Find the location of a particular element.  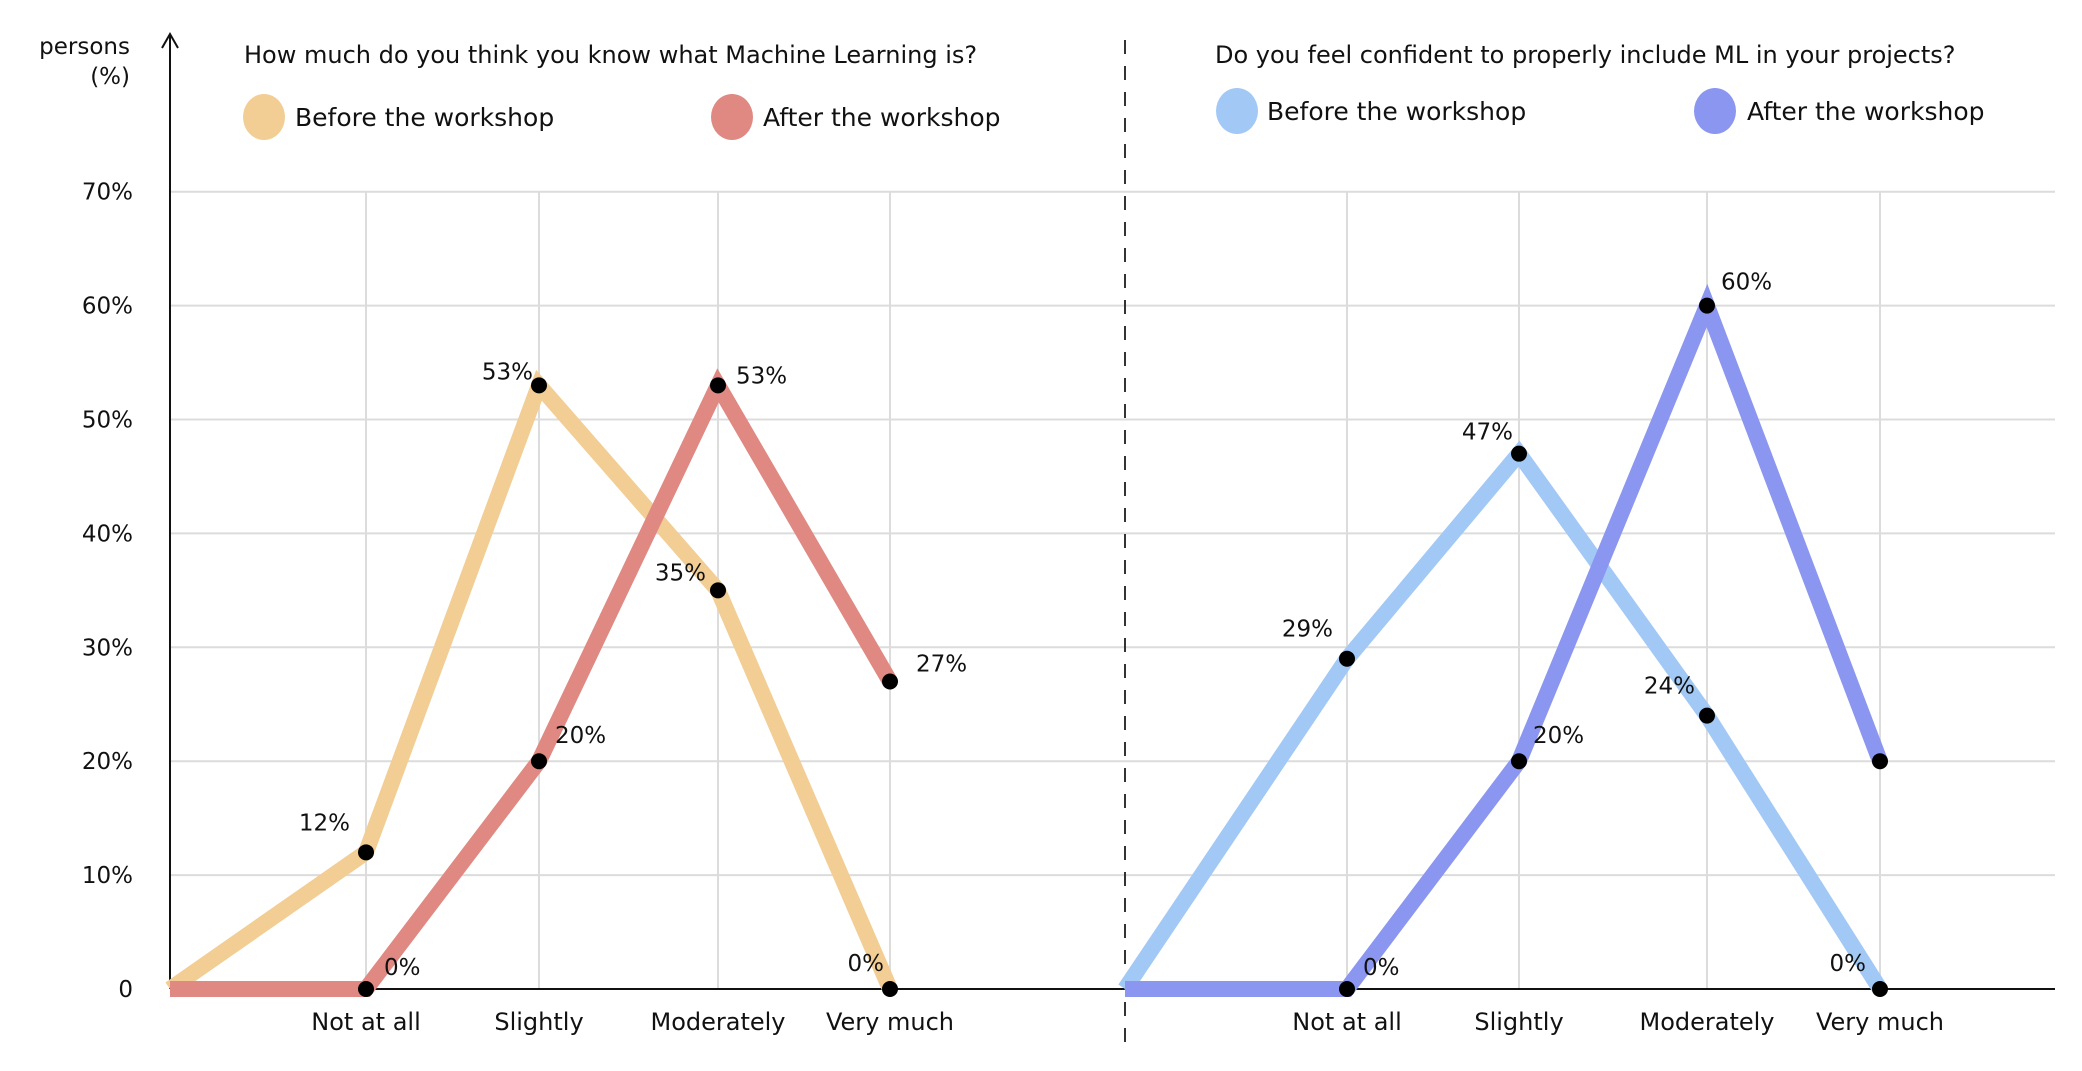

y-tick-label: 50% is located at coordinates (107, 421).